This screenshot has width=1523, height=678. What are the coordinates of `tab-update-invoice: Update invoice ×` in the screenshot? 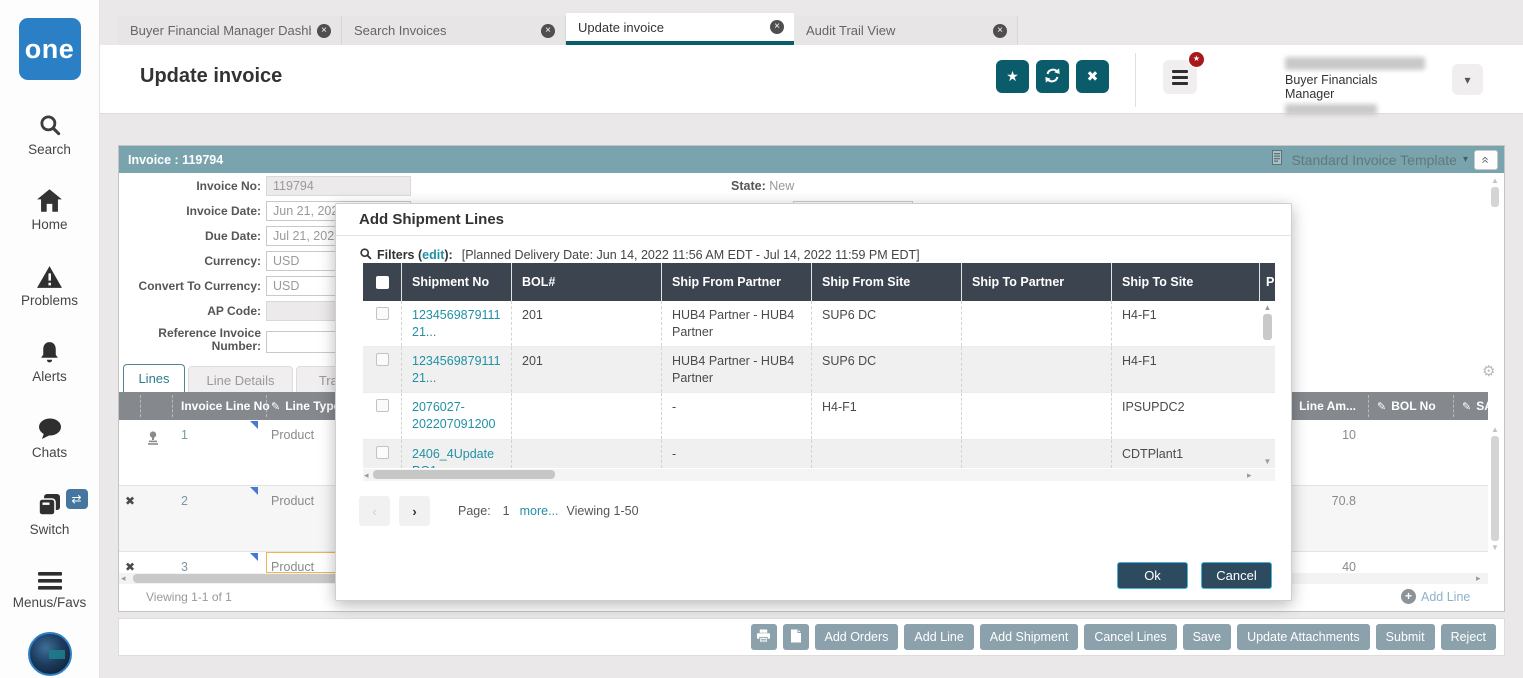 It's located at (680, 29).